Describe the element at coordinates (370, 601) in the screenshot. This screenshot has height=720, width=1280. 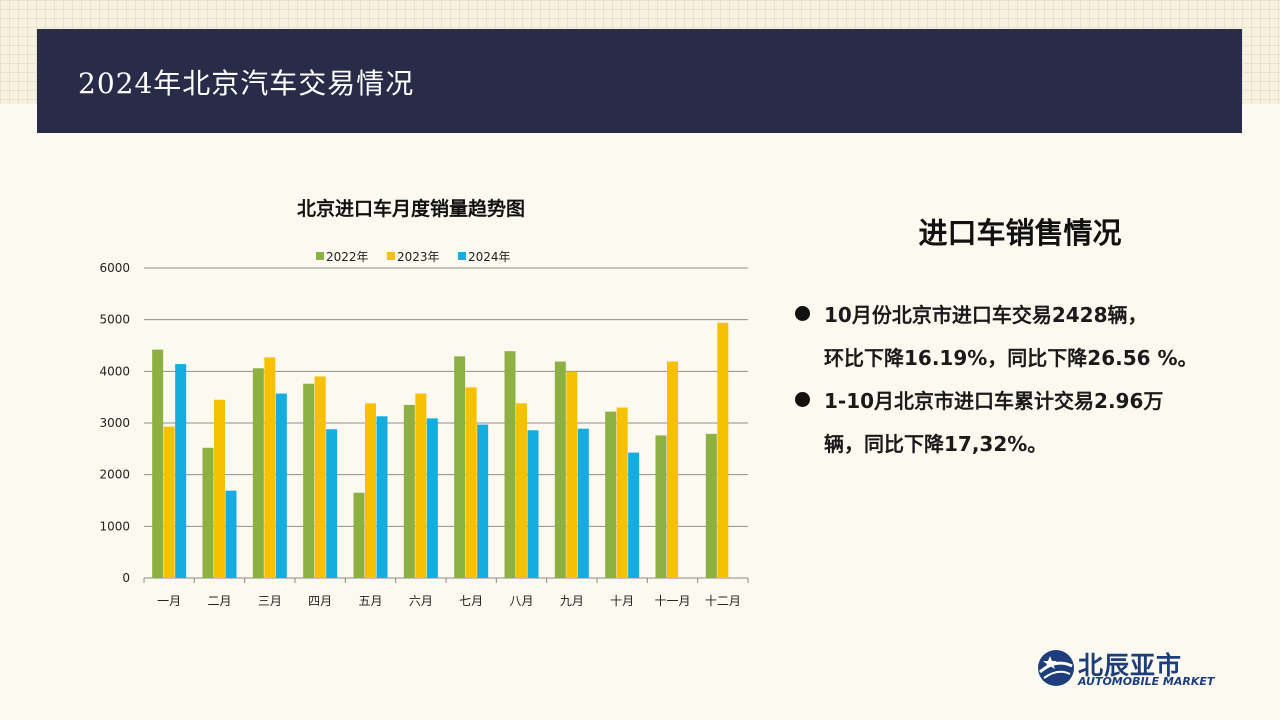
I see `x-tick-label: 五月` at that location.